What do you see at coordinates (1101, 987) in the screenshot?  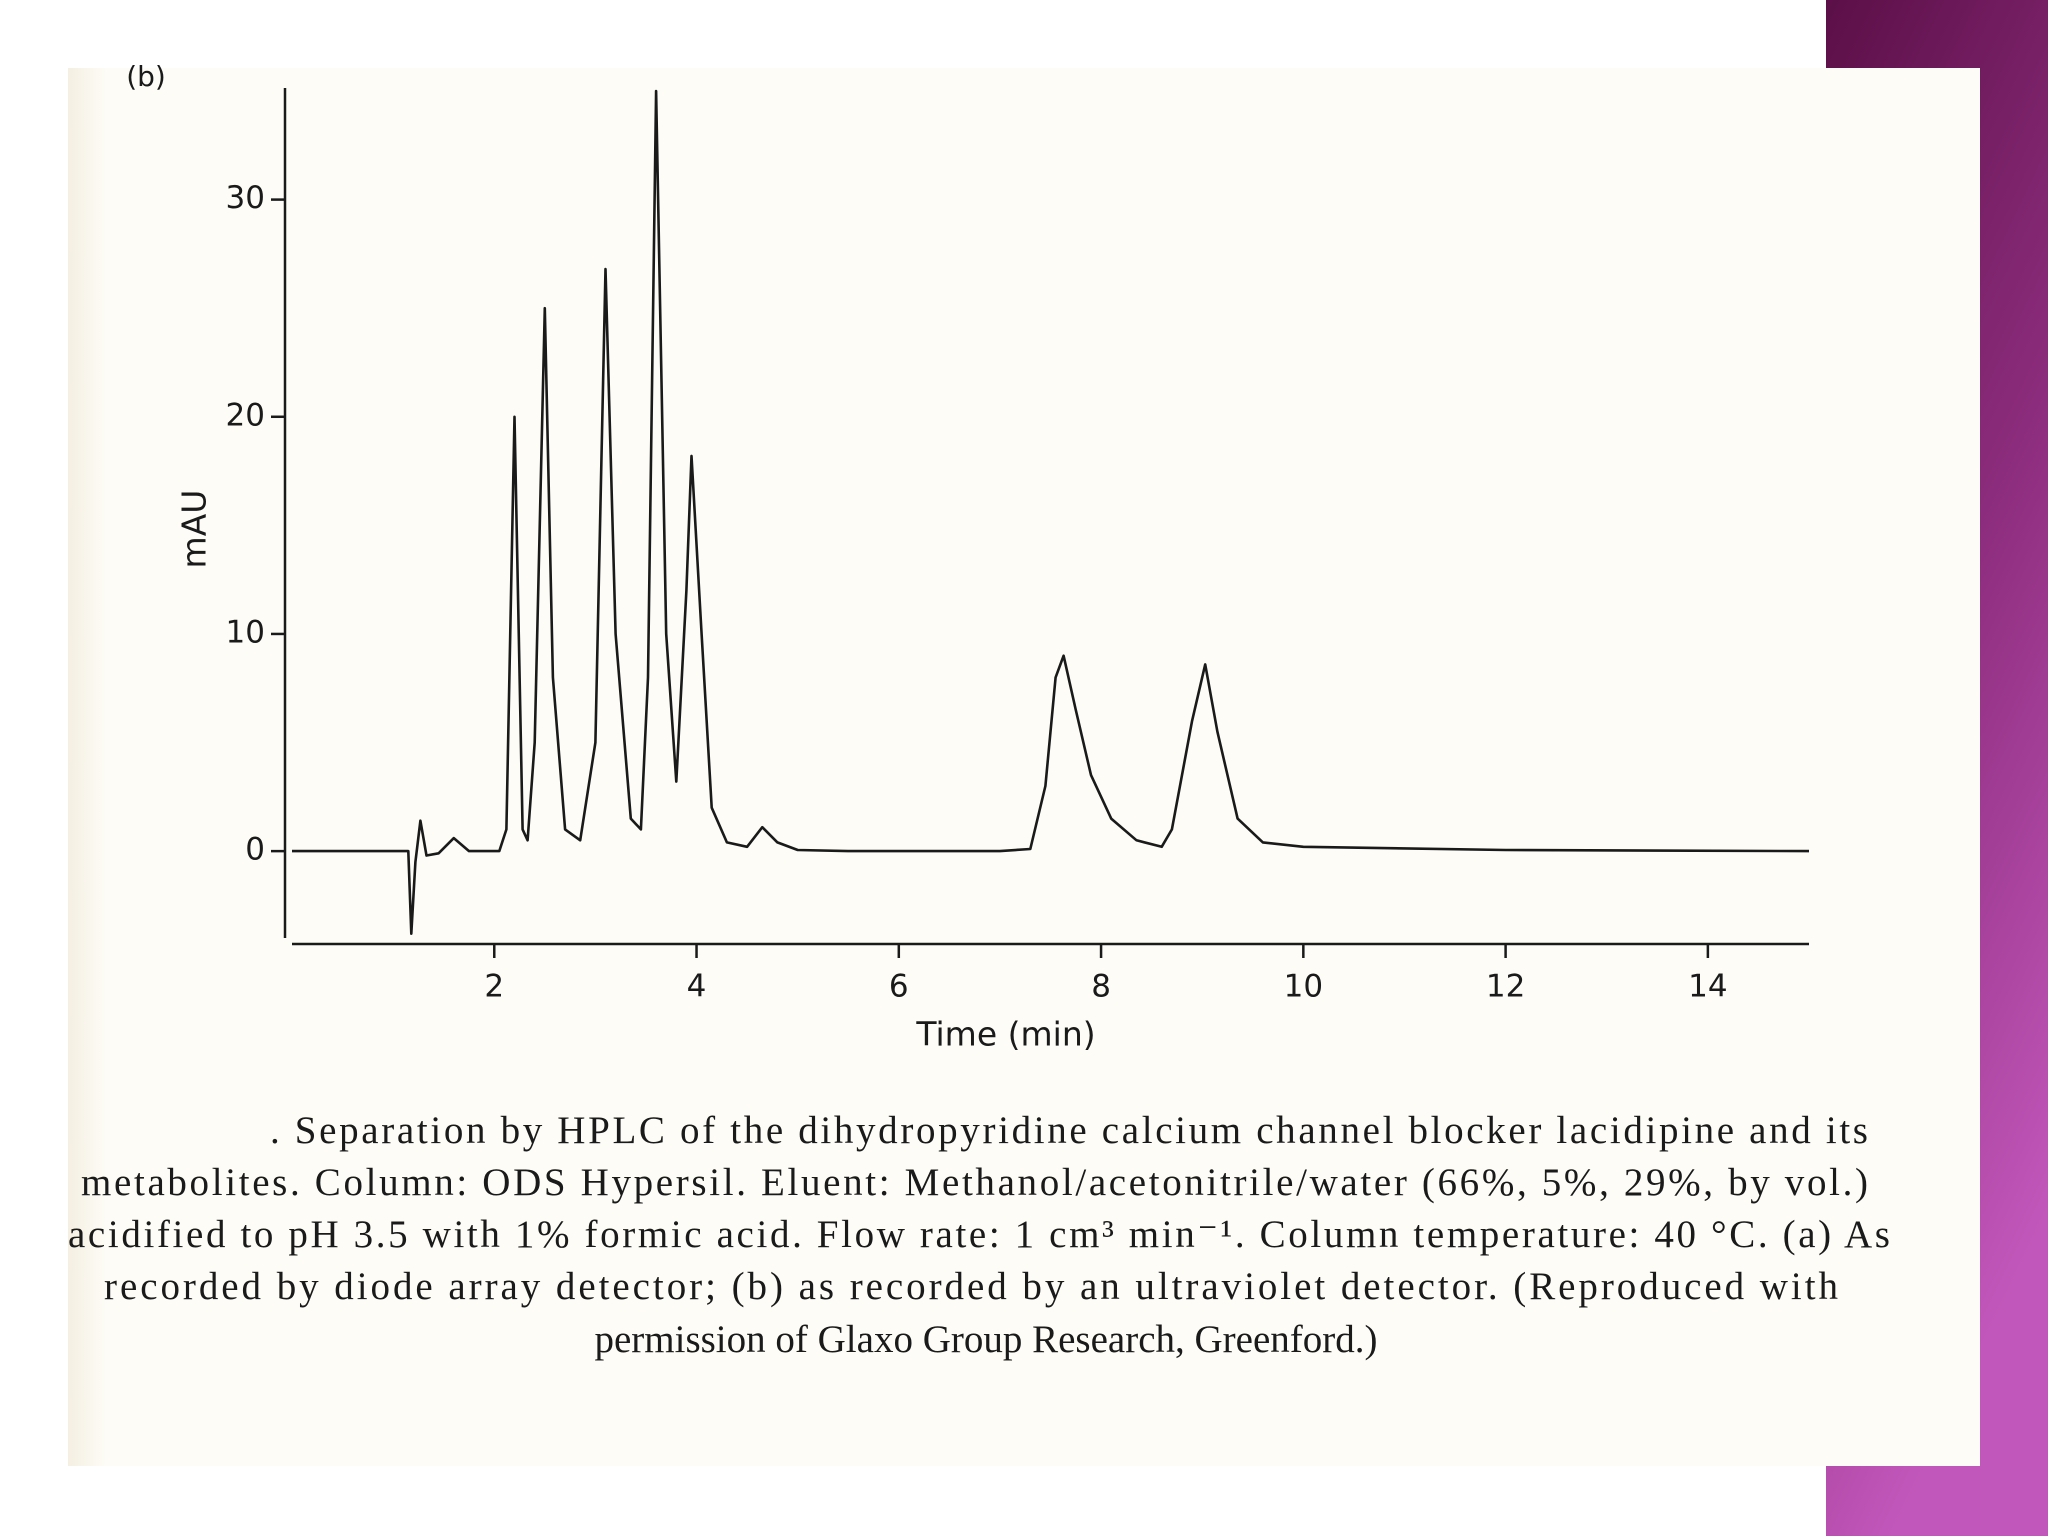 I see `x-tick-label: 8` at bounding box center [1101, 987].